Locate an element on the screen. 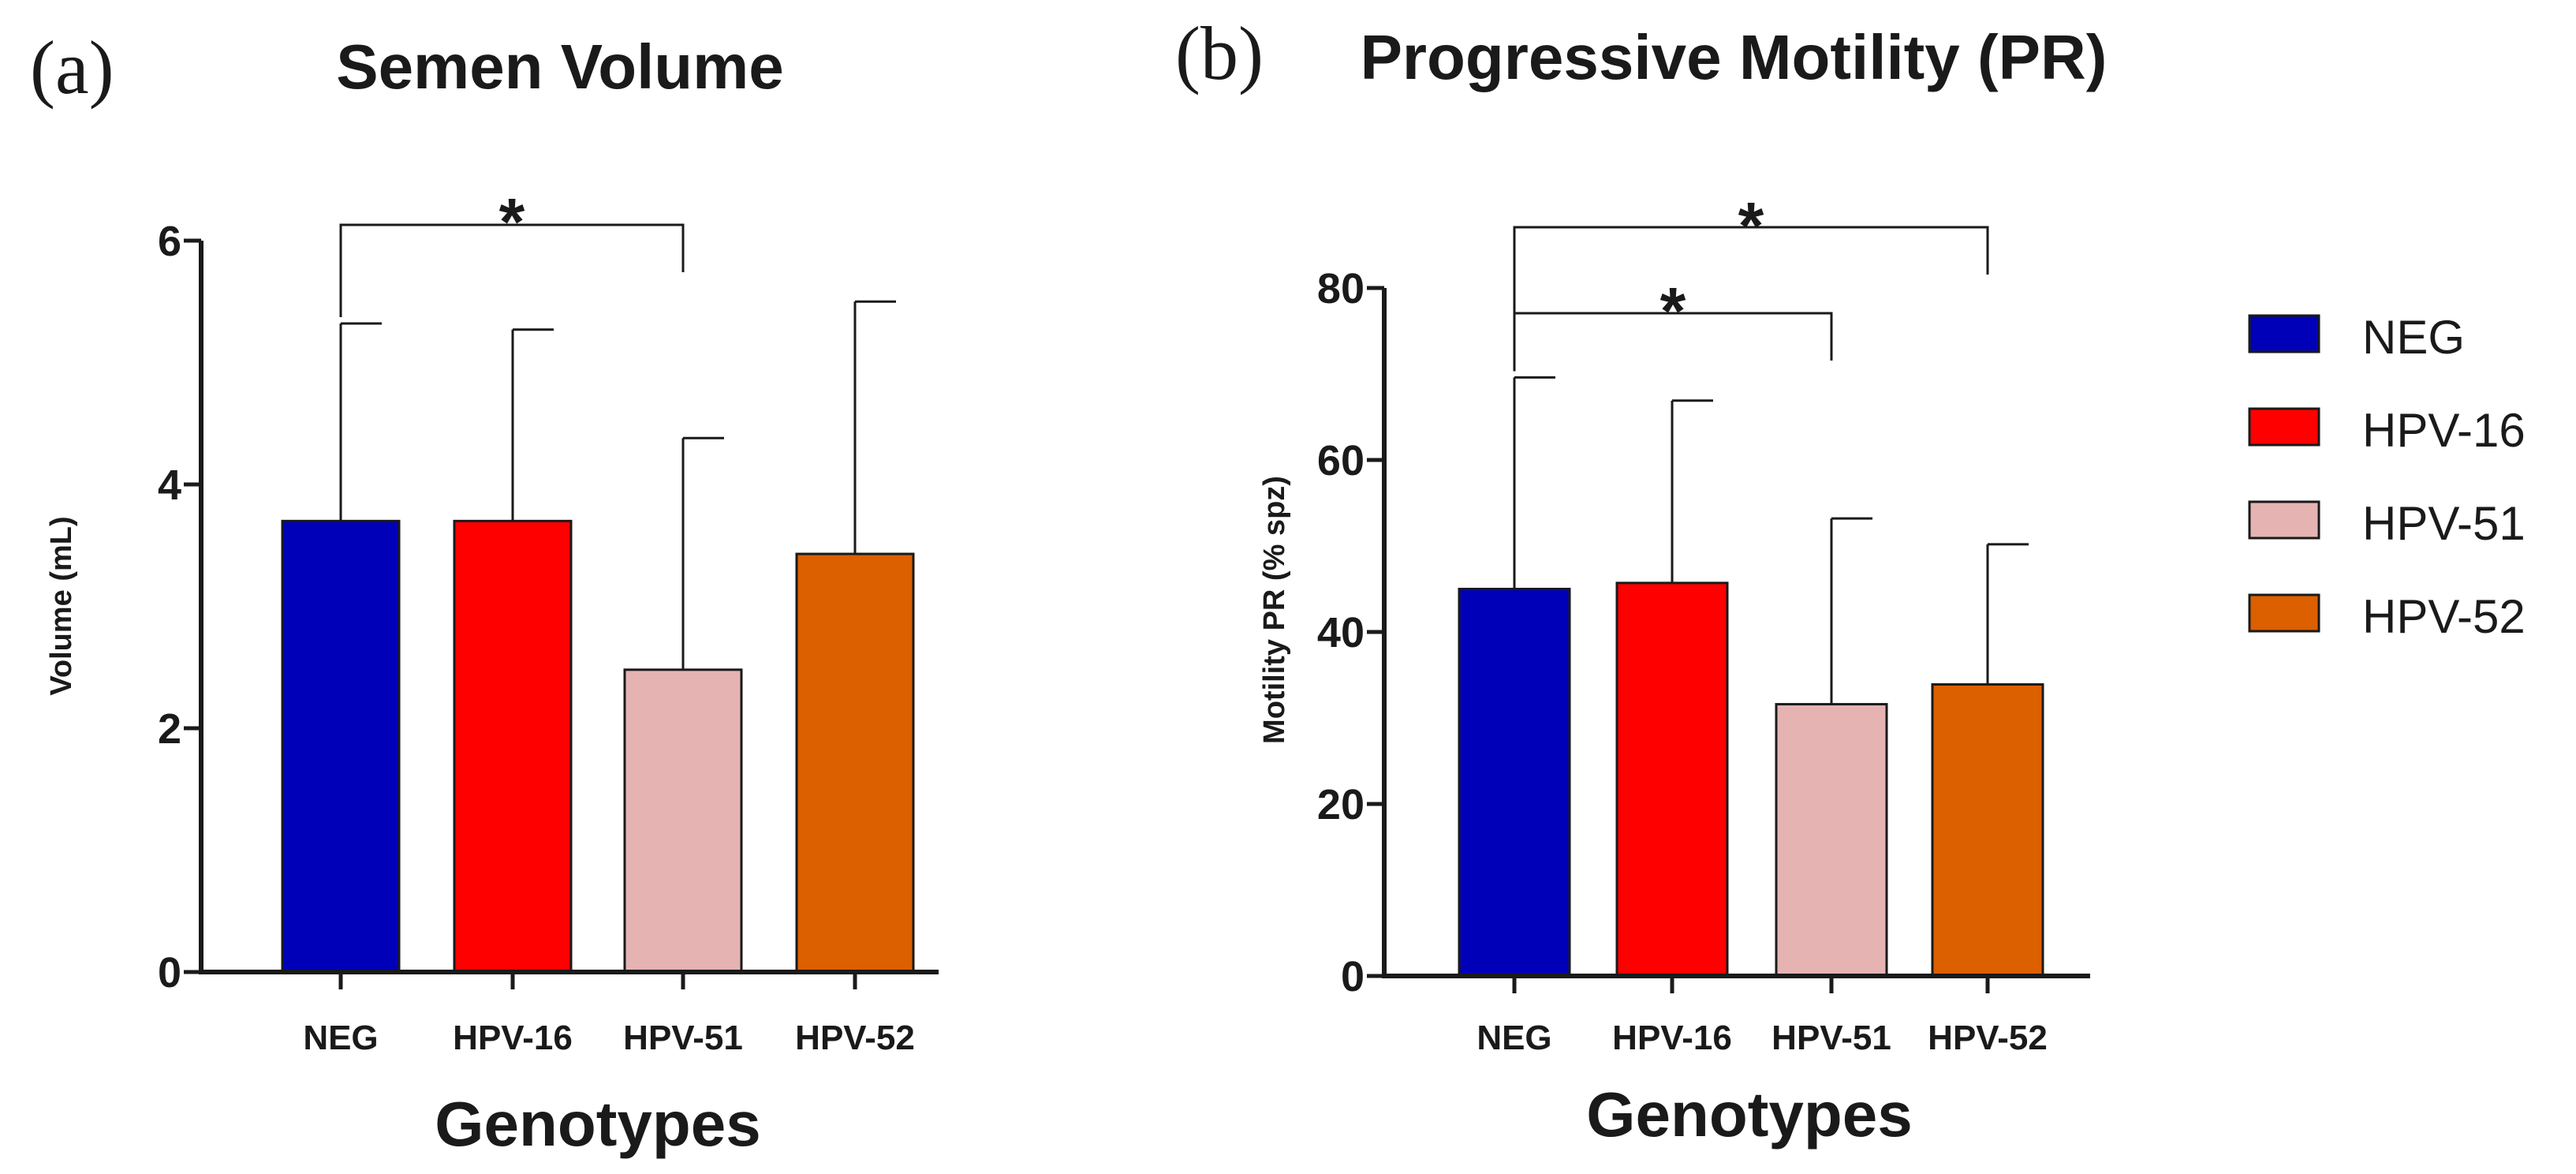  panel-b-letter: (b) is located at coordinates (1219, 53).